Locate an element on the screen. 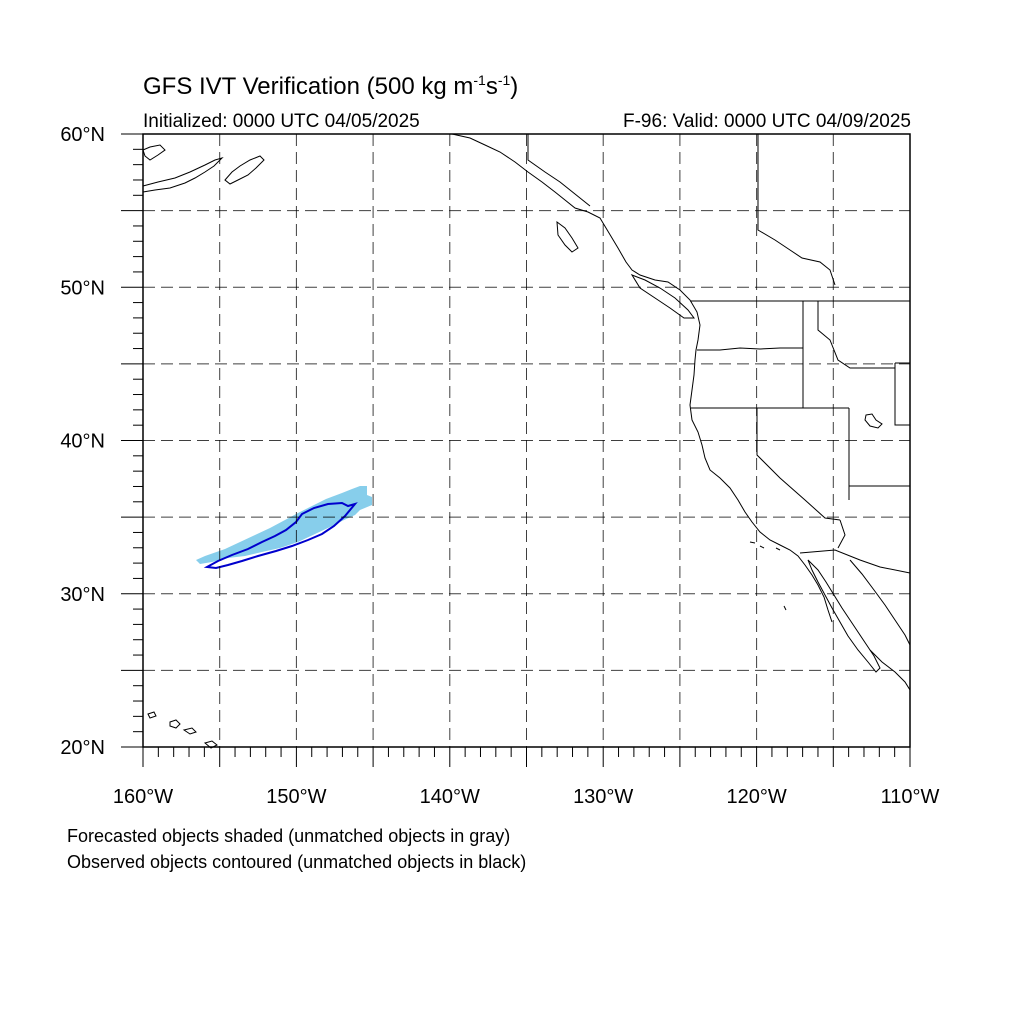 The image size is (1024, 1024). lon-label: 140°W is located at coordinates (450, 797).